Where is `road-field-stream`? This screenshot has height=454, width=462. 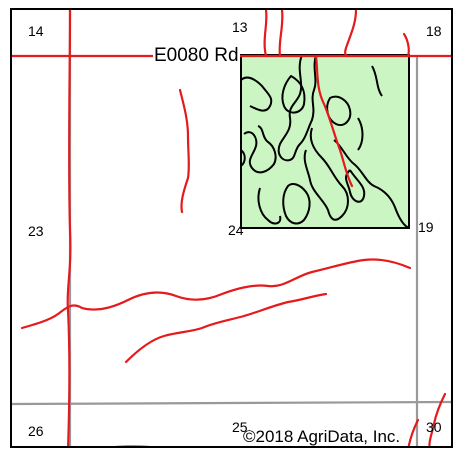
road-field-stream is located at coordinates (334, 121).